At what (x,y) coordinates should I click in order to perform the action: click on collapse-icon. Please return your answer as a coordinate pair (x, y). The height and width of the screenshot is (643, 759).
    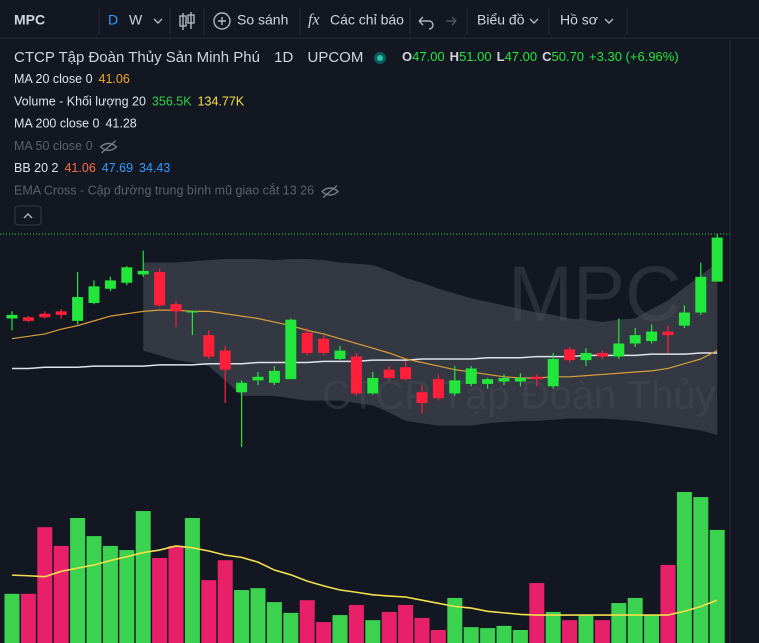
    Looking at the image, I should click on (28, 216).